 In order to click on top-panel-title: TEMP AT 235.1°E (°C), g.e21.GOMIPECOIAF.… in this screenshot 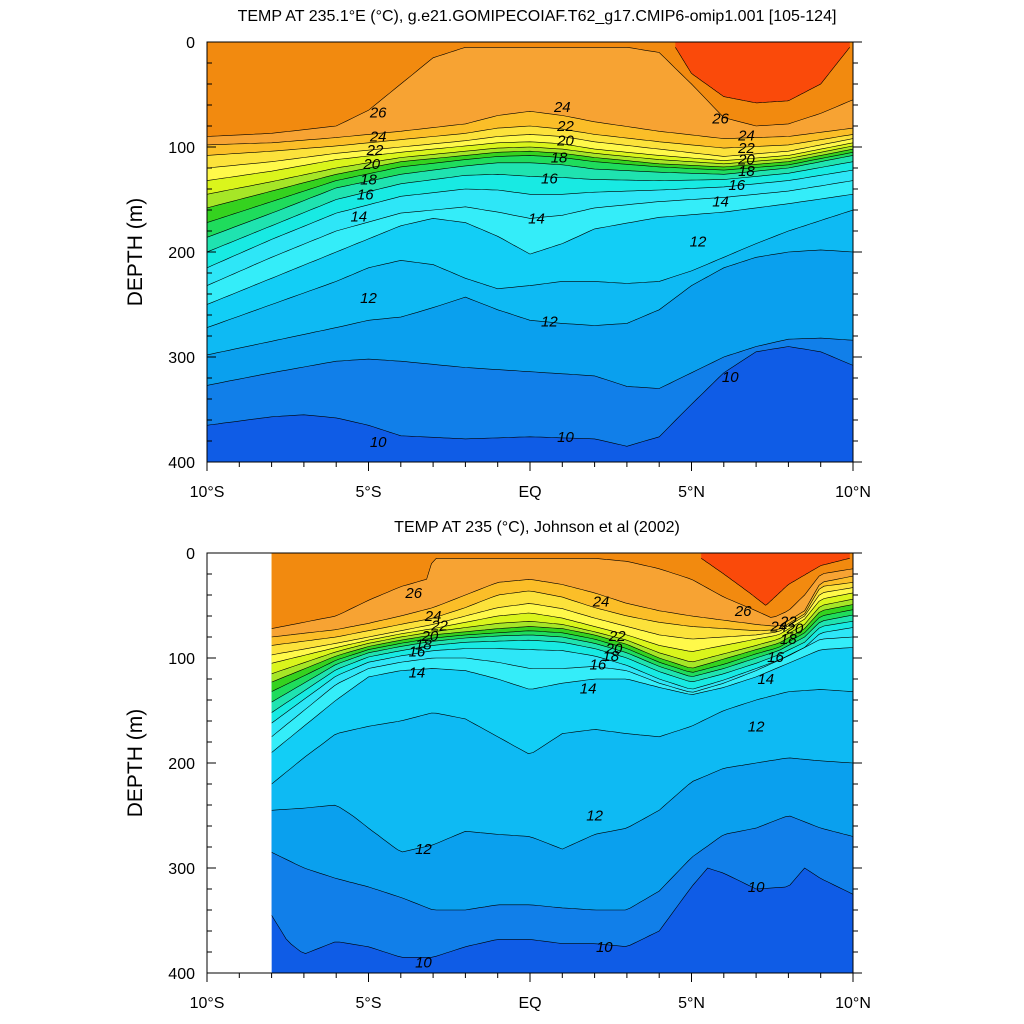, I will do `click(537, 16)`.